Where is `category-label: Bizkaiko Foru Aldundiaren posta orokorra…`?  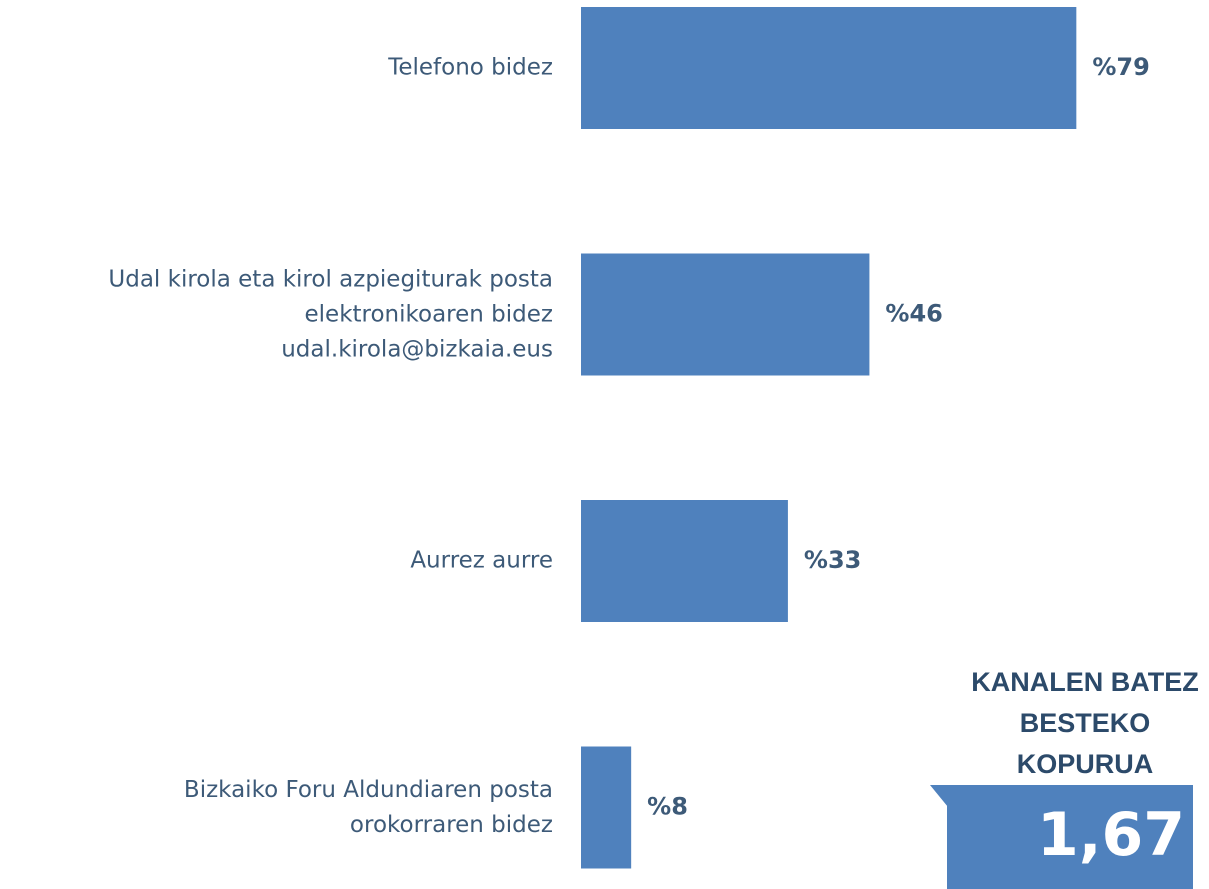
category-label: Bizkaiko Foru Aldundiaren posta orokorra… is located at coordinates (368, 807).